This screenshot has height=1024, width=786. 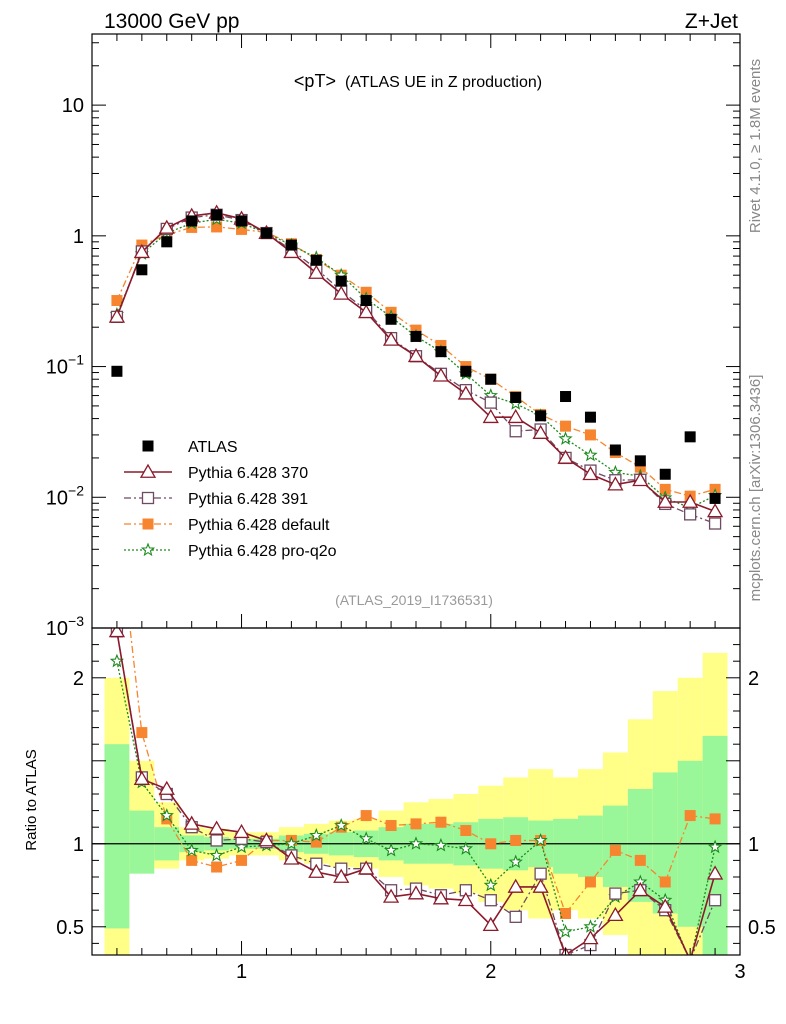 What do you see at coordinates (315, 81) in the screenshot?
I see `chart-title: <pT>` at bounding box center [315, 81].